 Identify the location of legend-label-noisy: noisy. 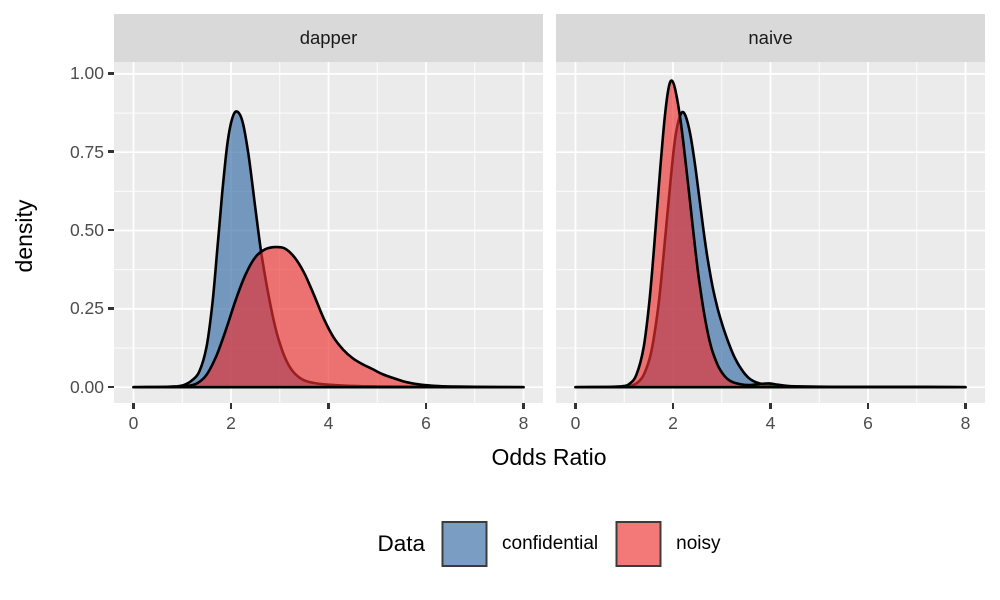
(698, 543).